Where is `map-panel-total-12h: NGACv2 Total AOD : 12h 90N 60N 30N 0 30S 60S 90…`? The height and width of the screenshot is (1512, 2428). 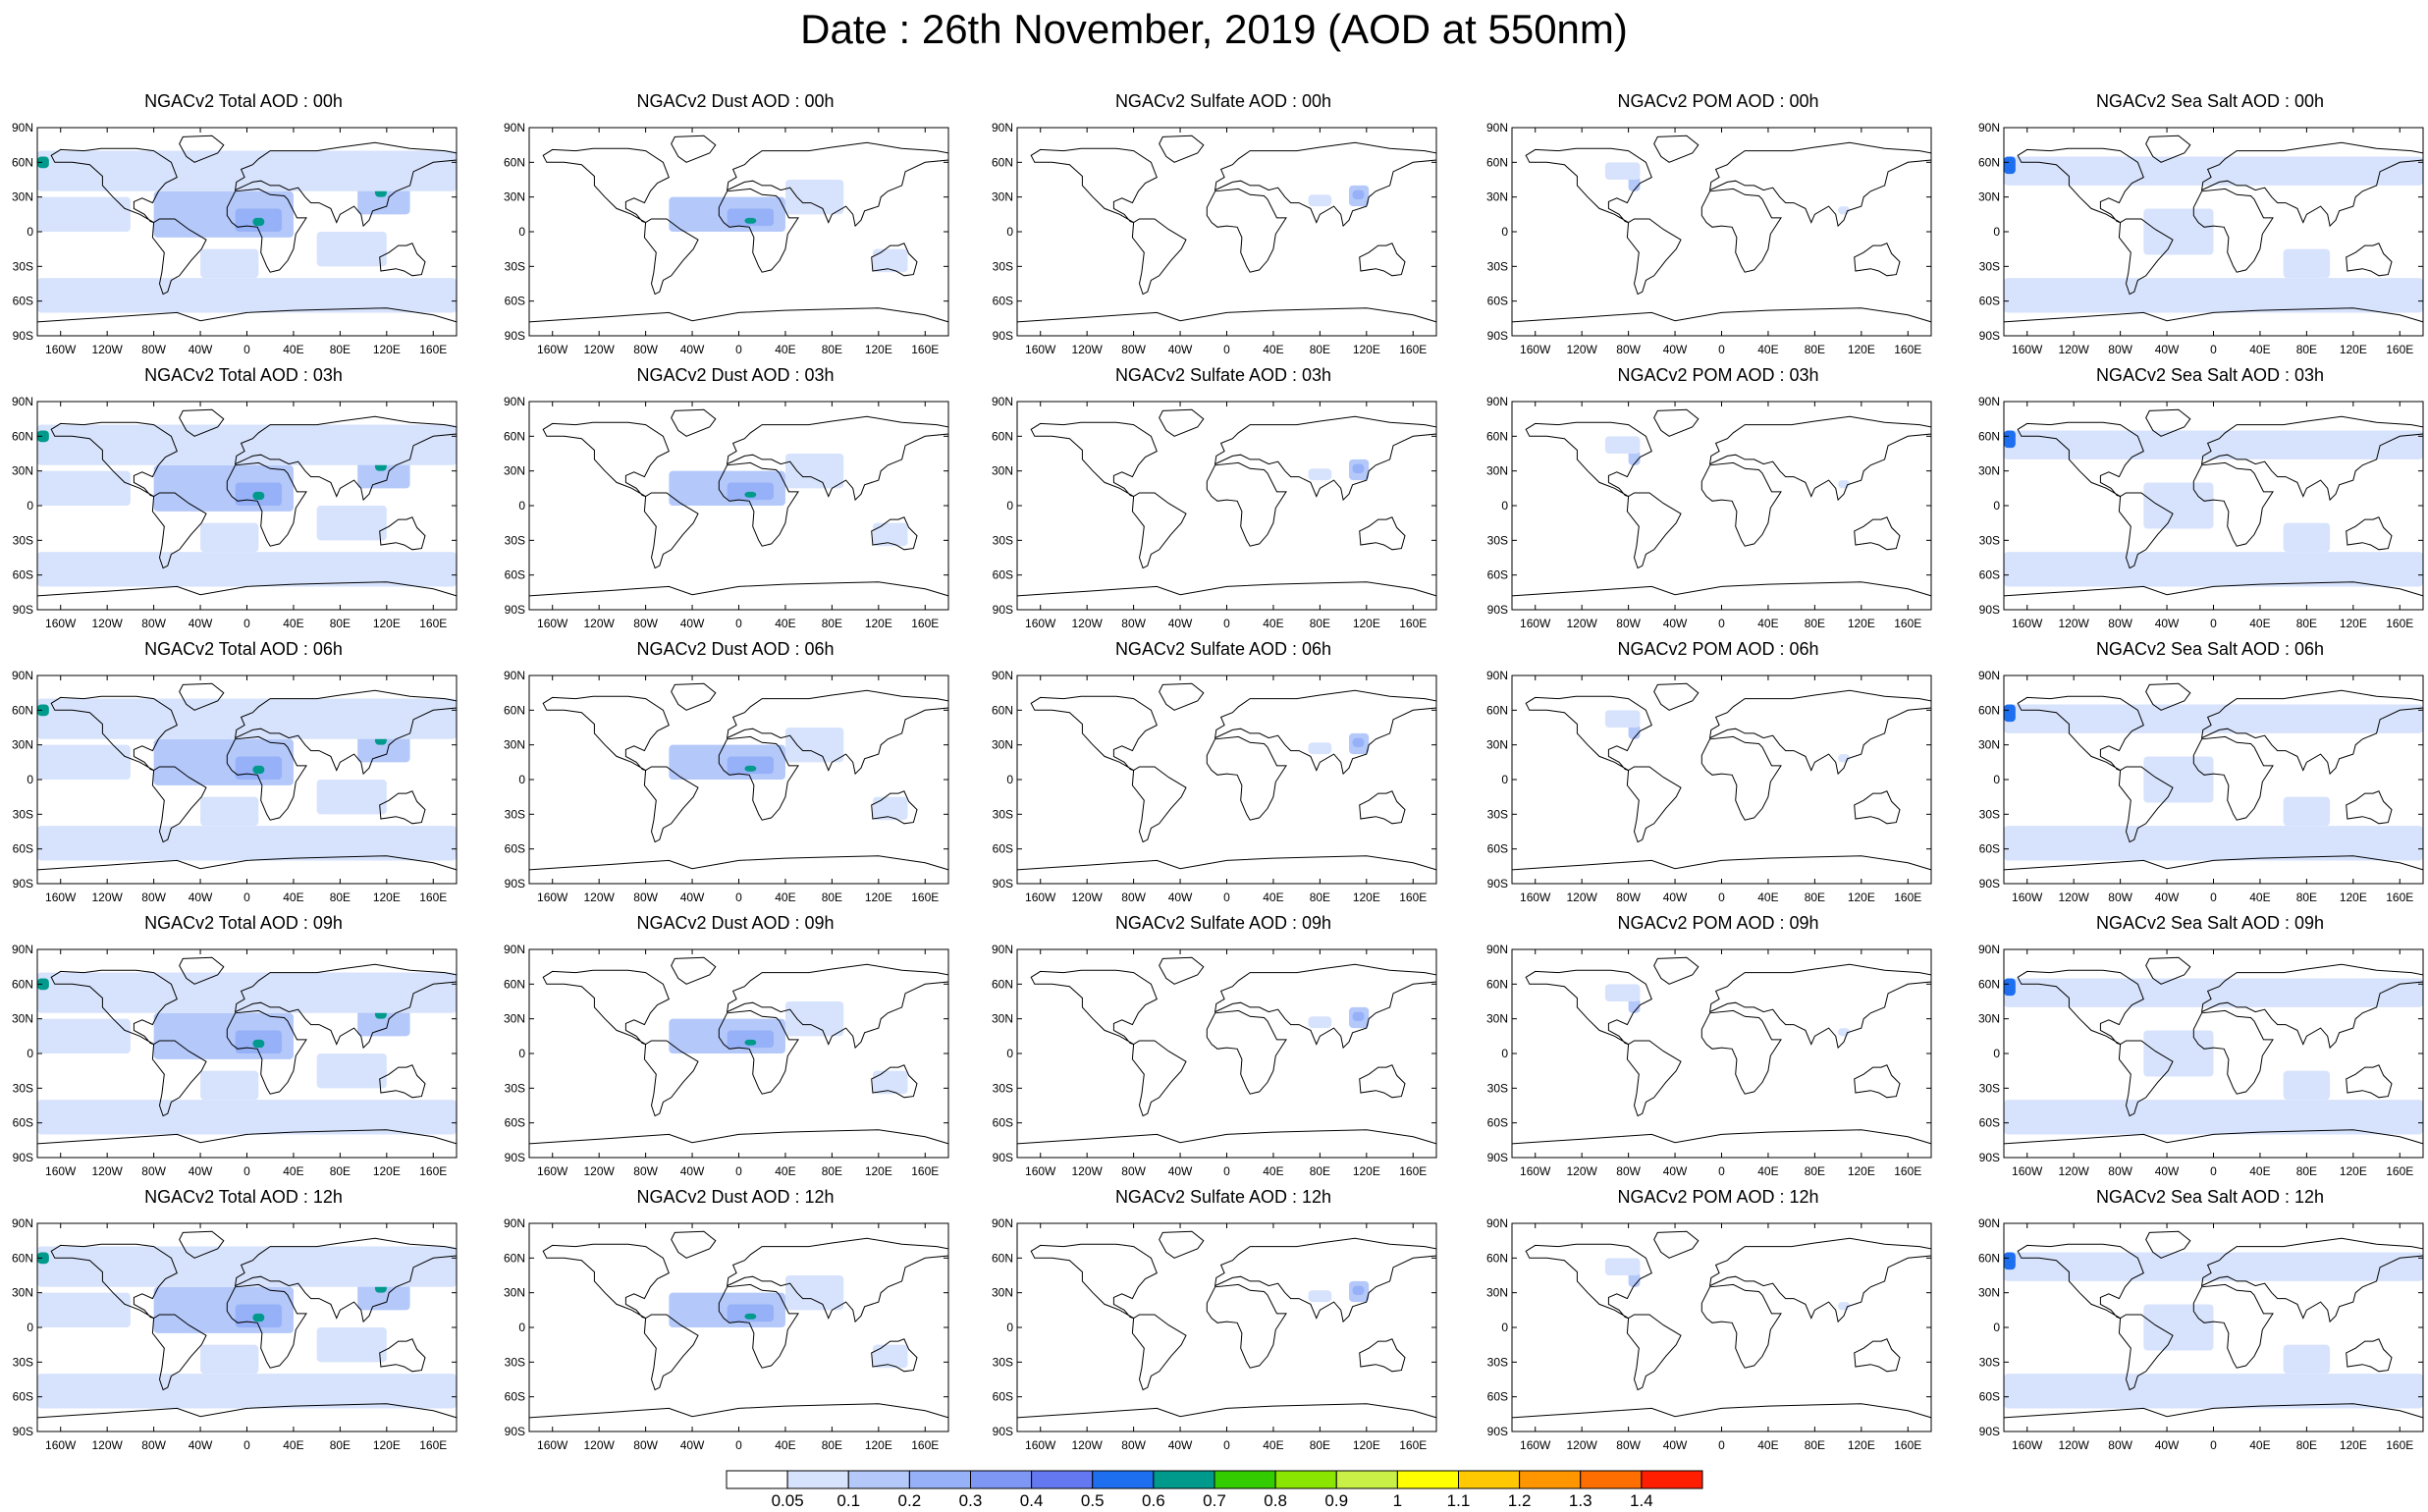
map-panel-total-12h: NGACv2 Total AOD : 12h 90N 60N 30N 0 30S 60S 90… is located at coordinates (231, 1319).